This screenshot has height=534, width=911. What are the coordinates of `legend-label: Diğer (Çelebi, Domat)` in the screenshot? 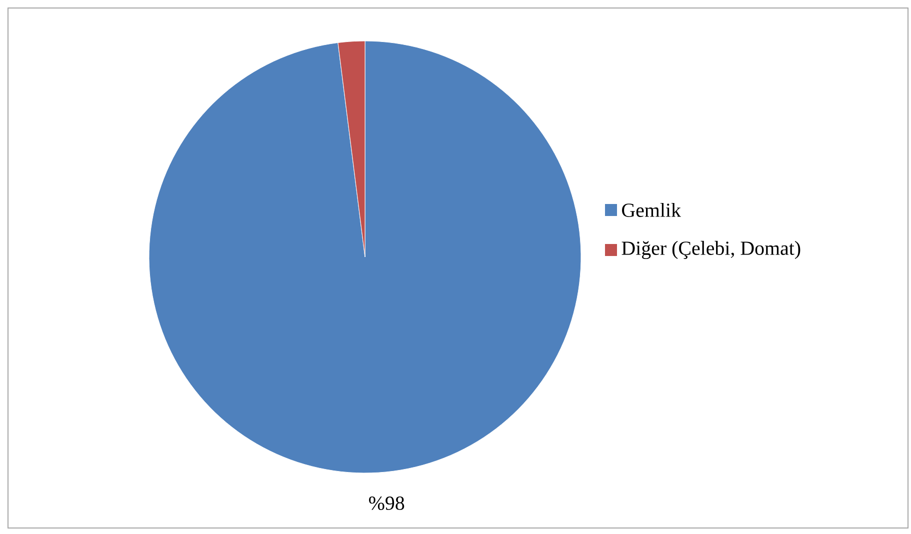 It's located at (711, 250).